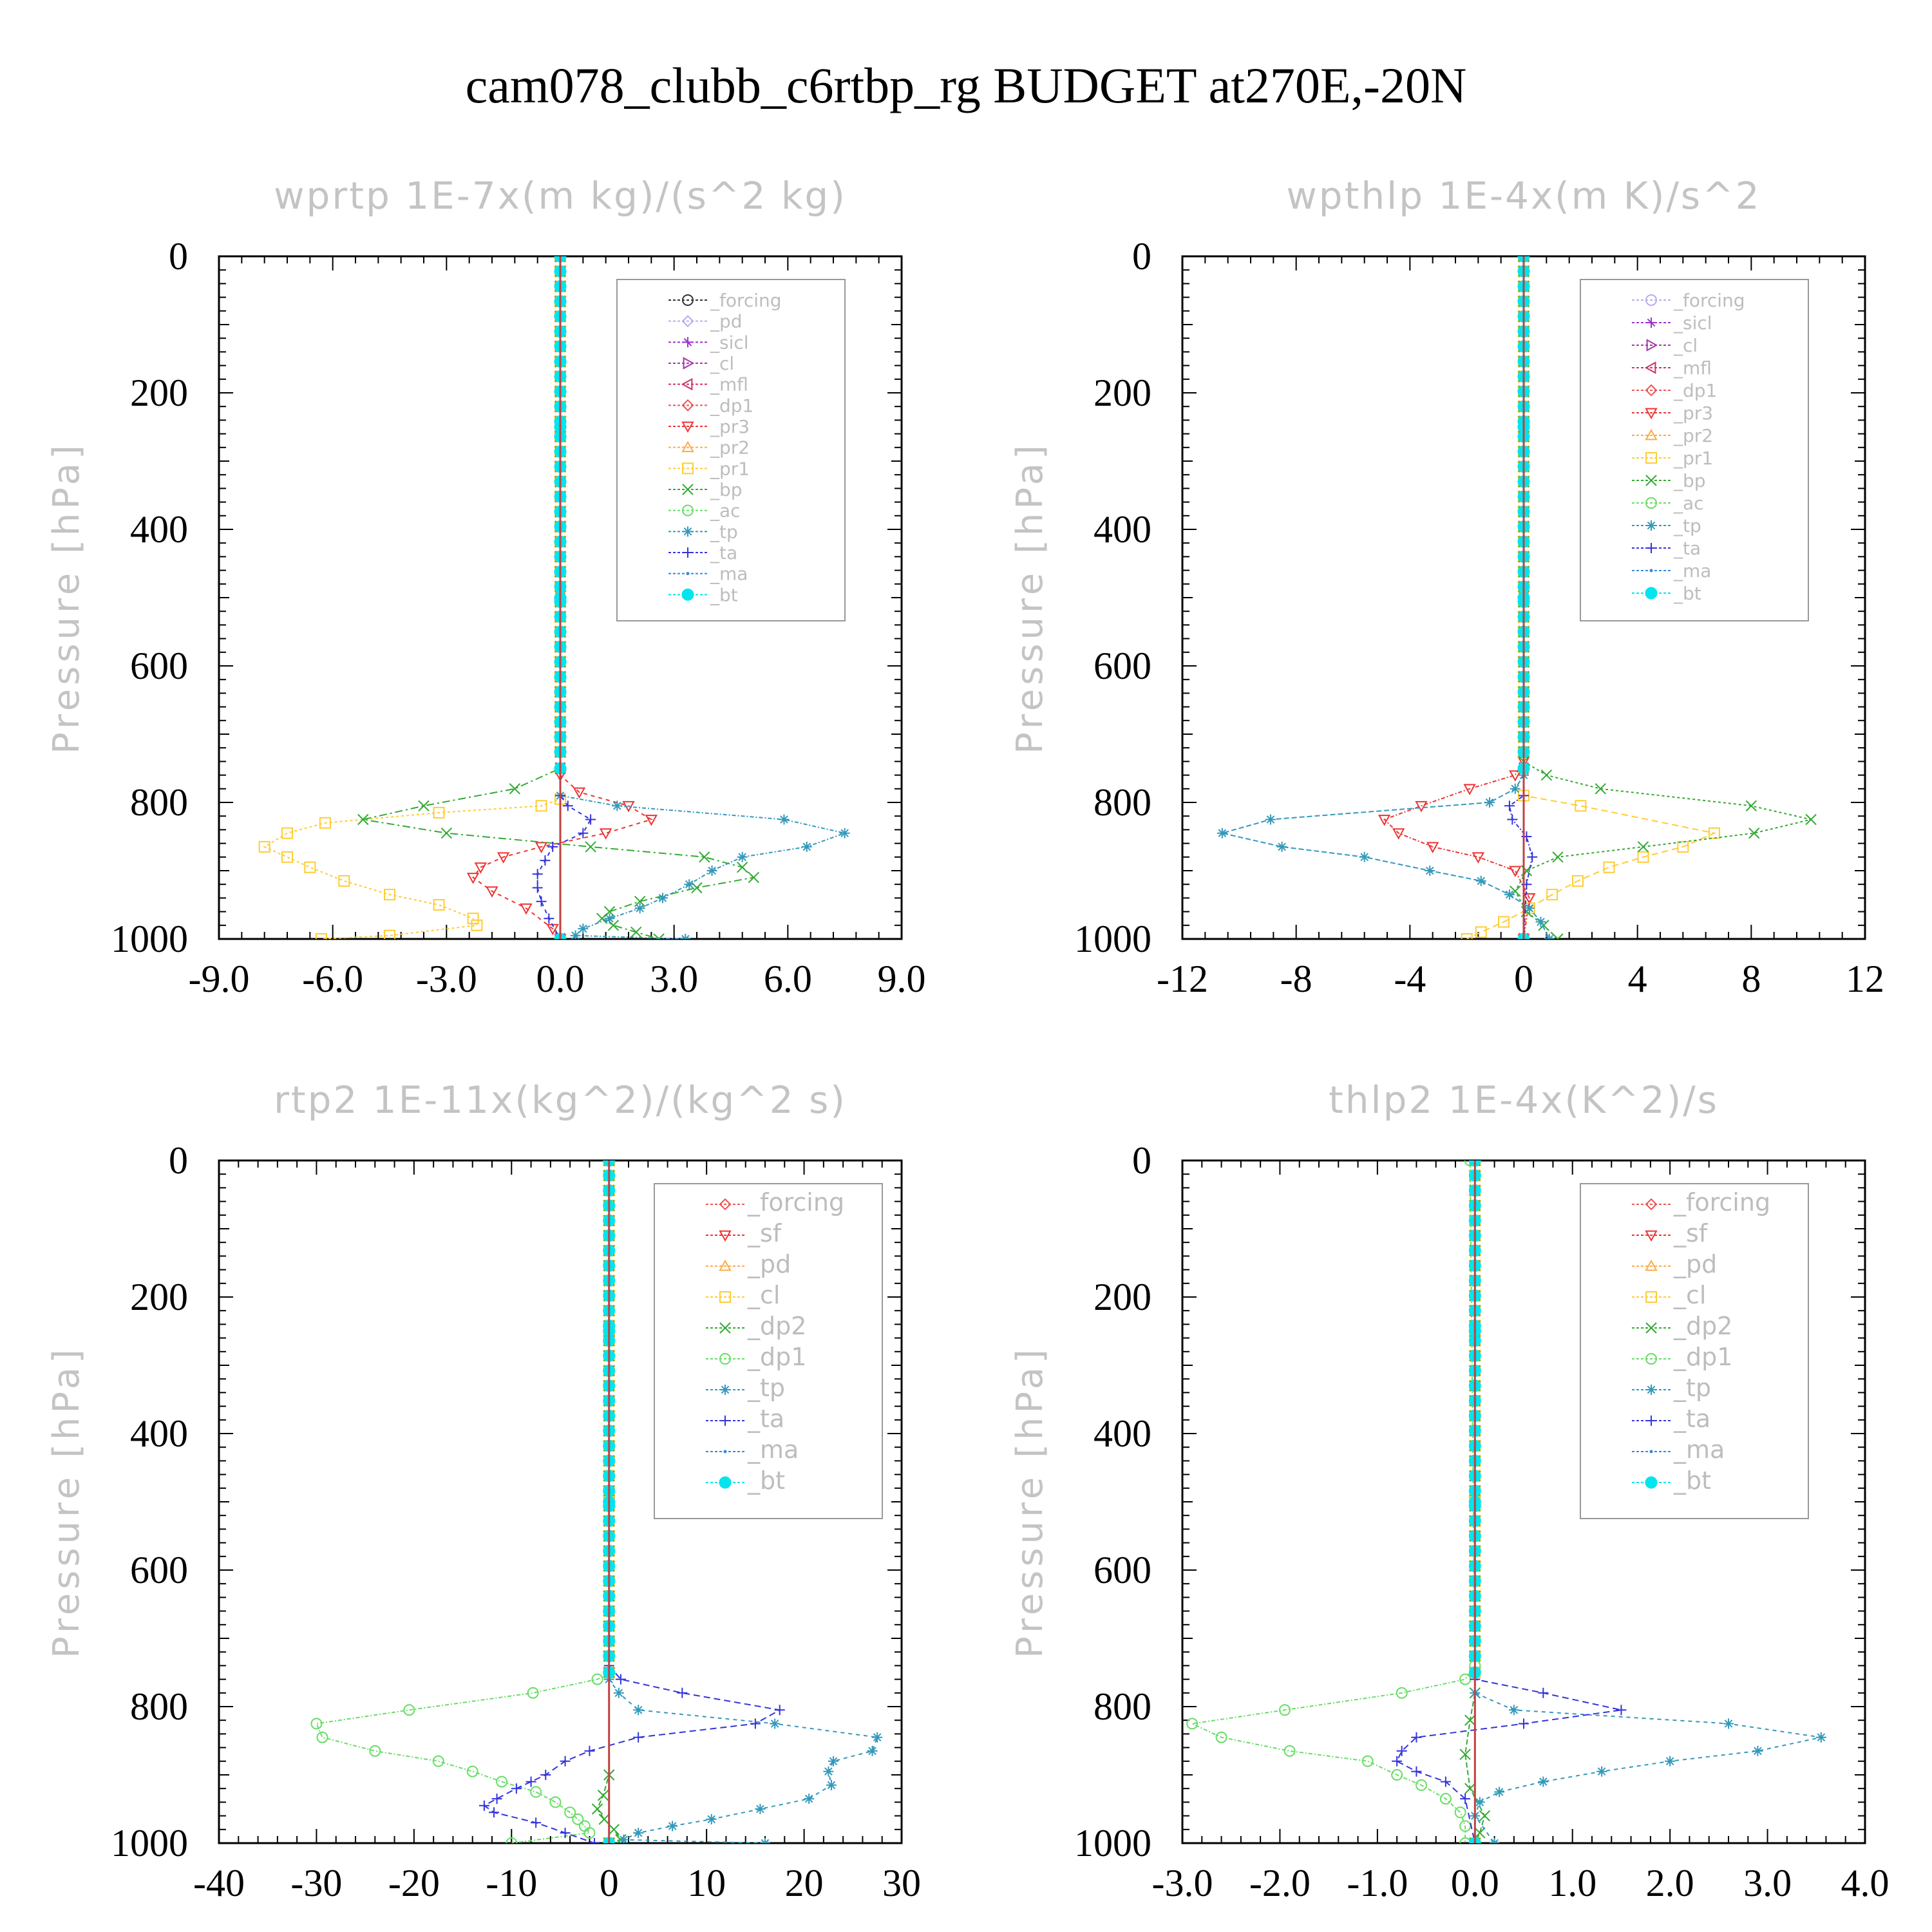 This screenshot has width=1932, height=1932. Describe the element at coordinates (560, 979) in the screenshot. I see `x-tick-label: 0.0` at that location.